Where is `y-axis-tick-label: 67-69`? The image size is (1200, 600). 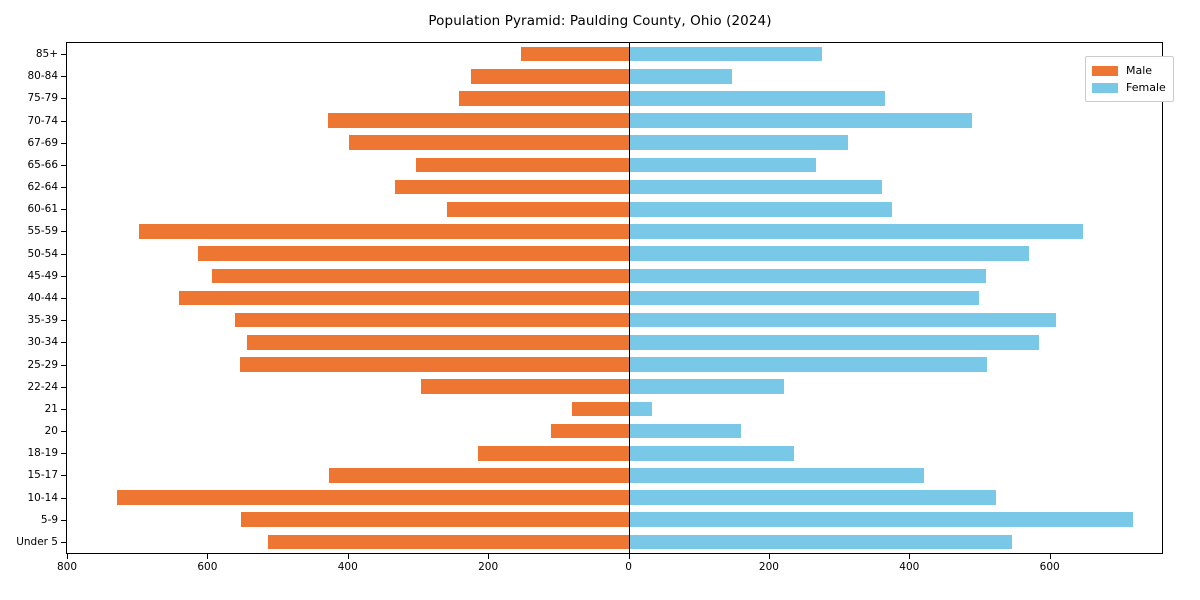 y-axis-tick-label: 67-69 is located at coordinates (42, 142).